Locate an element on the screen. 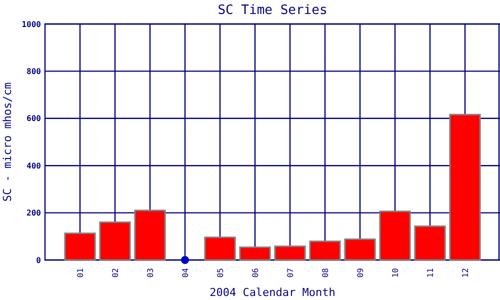  x-tick-label: 02 is located at coordinates (115, 273).